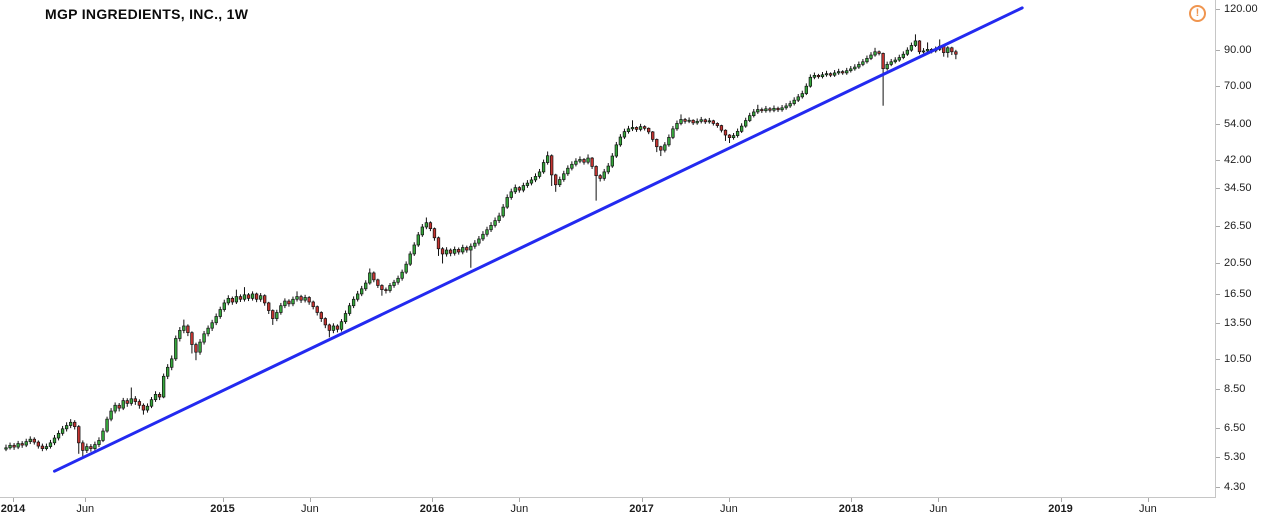 Image resolution: width=1262 pixels, height=521 pixels. Describe the element at coordinates (1238, 293) in the screenshot. I see `price-axis-label: 16.50` at that location.